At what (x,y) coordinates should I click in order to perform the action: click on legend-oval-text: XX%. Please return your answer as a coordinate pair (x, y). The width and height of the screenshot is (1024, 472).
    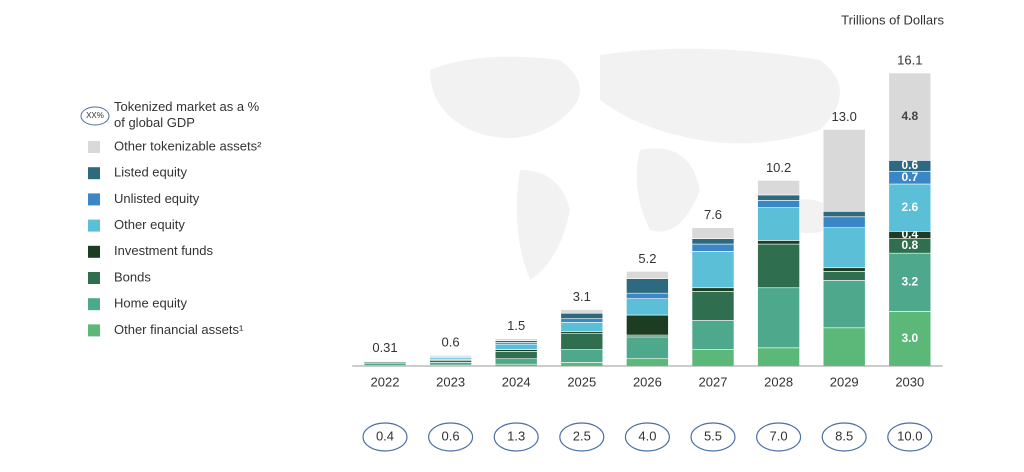
    Looking at the image, I should click on (95, 115).